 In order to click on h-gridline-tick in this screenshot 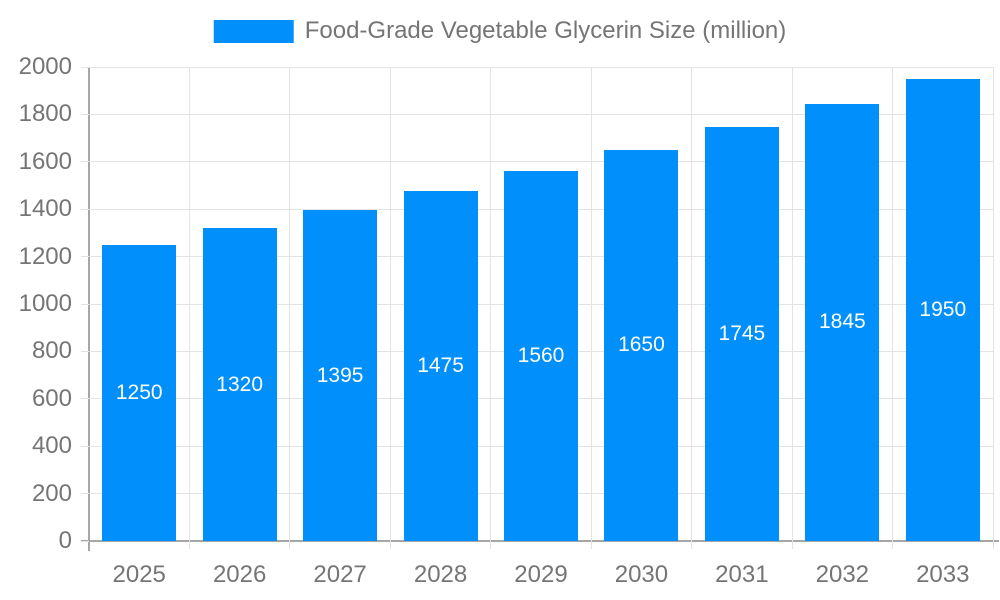, I will do `click(85, 541)`.